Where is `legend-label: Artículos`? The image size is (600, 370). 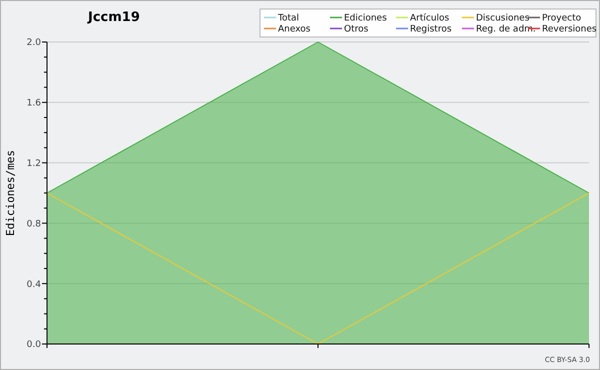 legend-label: Artículos is located at coordinates (430, 18).